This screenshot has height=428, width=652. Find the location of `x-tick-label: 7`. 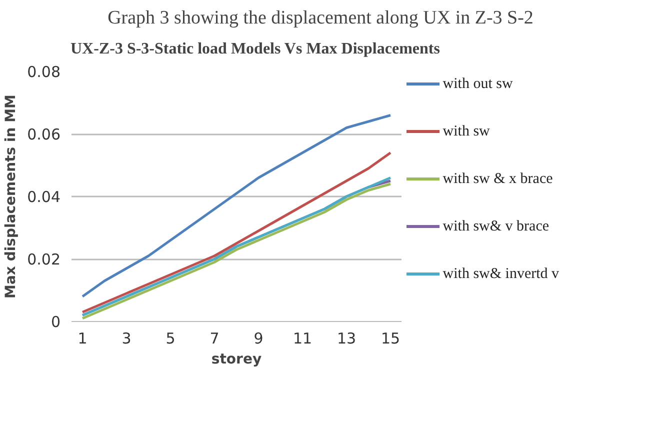

x-tick-label: 7 is located at coordinates (215, 339).